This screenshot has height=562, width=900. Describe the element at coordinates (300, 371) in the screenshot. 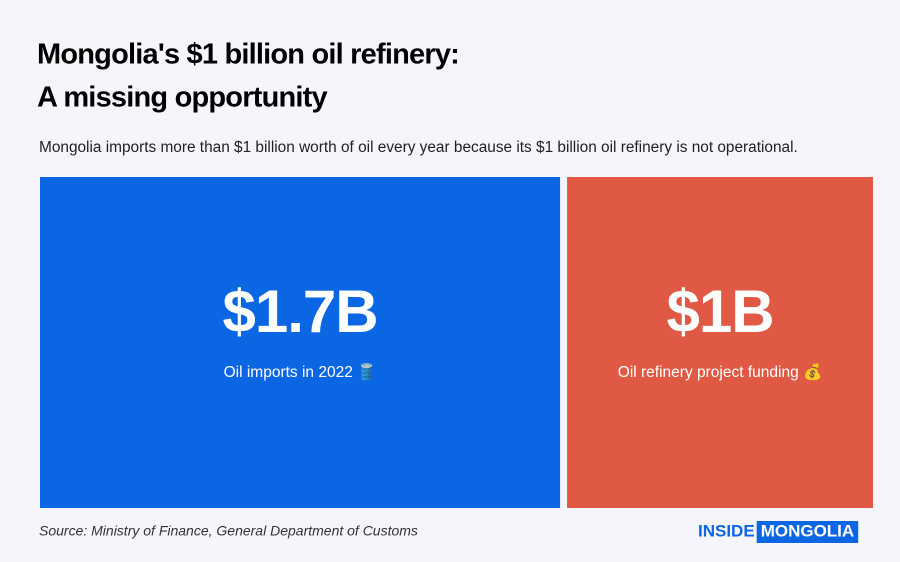

I see `category-label: Oil imports in 2022 🛢️` at that location.